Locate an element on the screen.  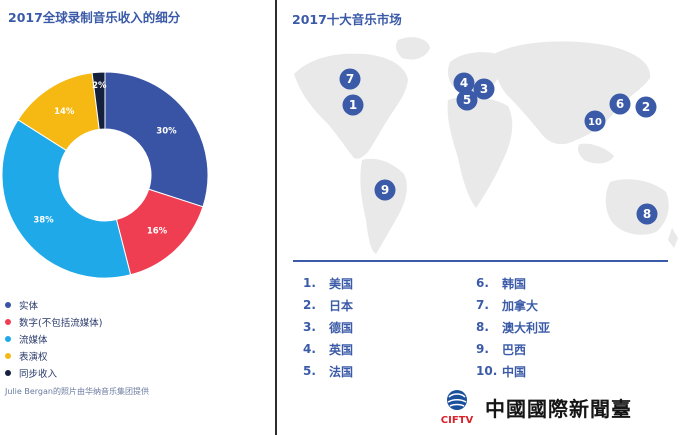
map-marker-label-9: 9 is located at coordinates (385, 190).